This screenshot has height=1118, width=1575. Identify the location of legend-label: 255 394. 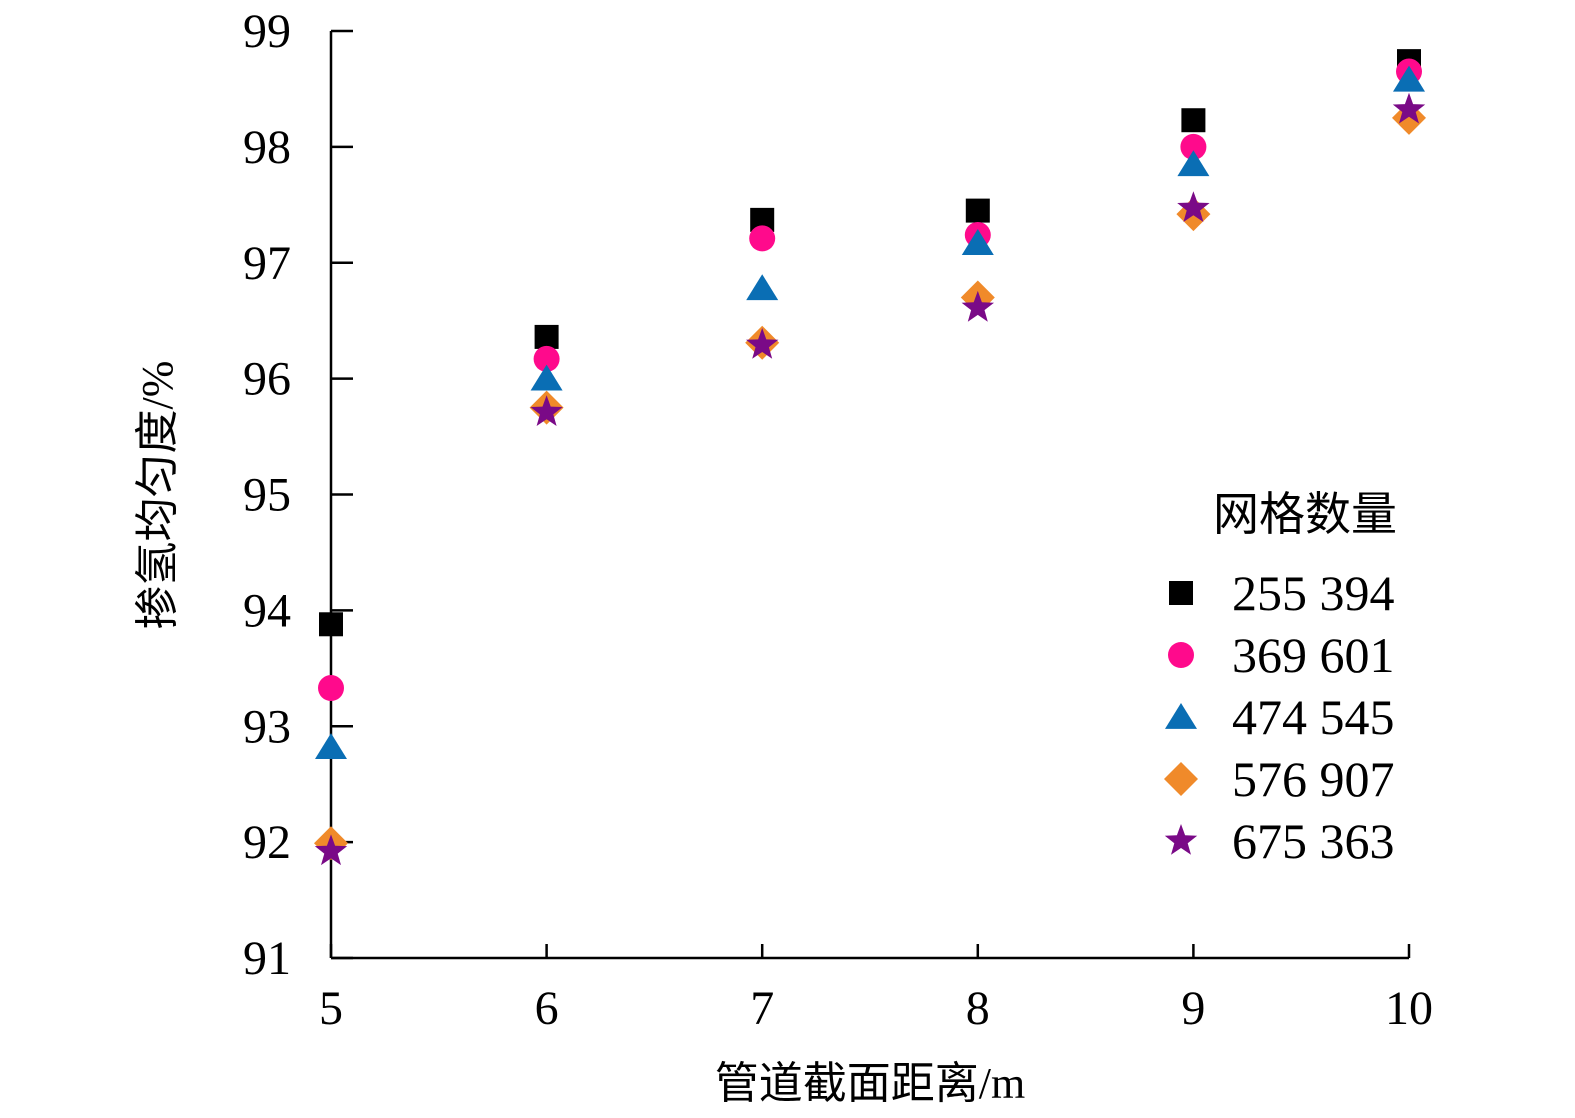
(1313, 593).